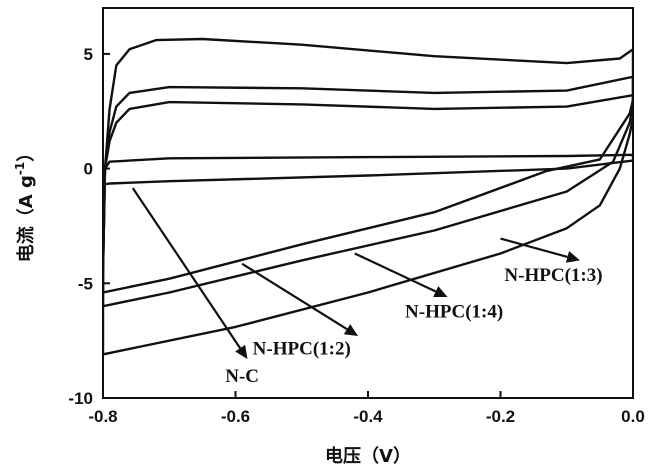 The image size is (653, 472). Describe the element at coordinates (26, 153) in the screenshot. I see `y-axis-label-close: ）` at that location.